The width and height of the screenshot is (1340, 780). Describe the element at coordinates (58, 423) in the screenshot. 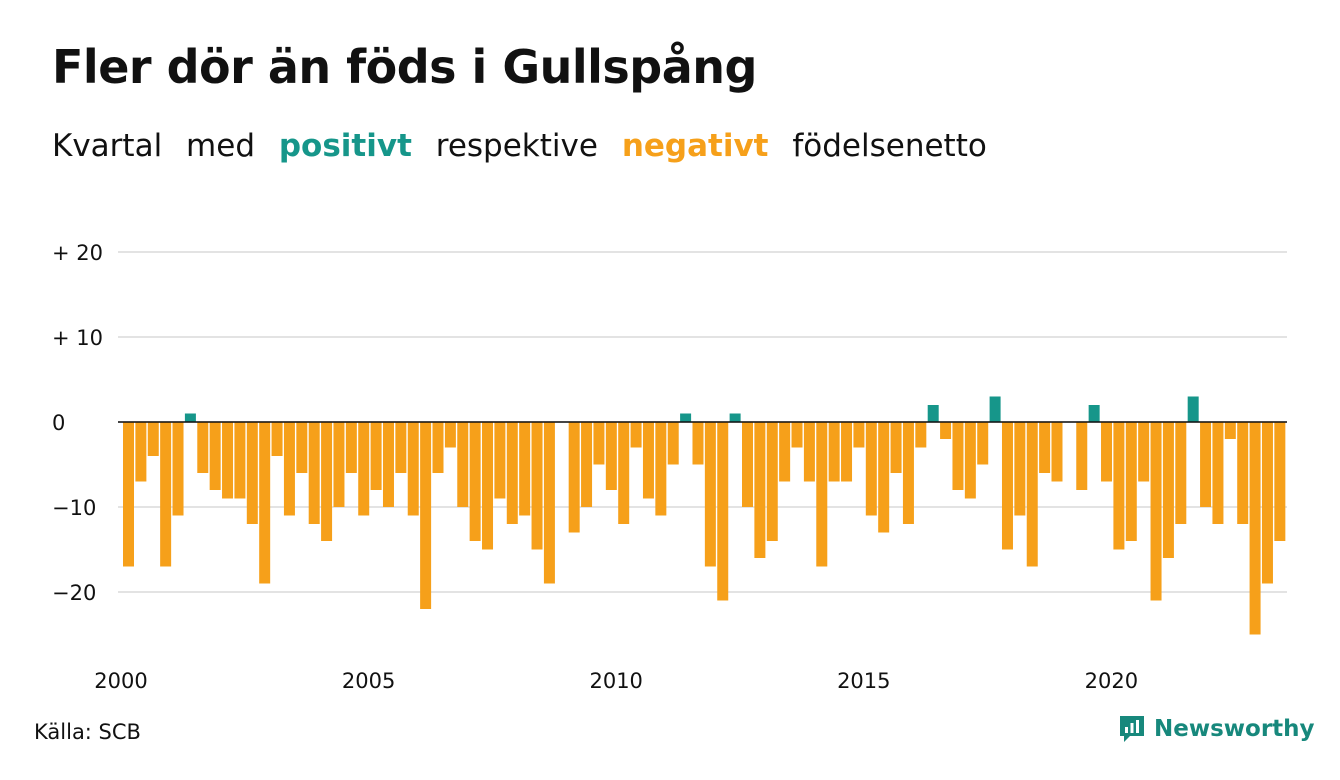

I see `y-tick-label: 0` at that location.